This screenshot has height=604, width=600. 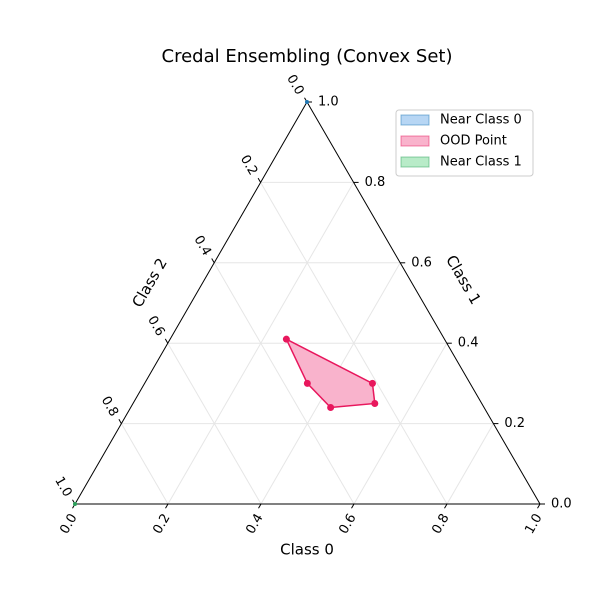 What do you see at coordinates (463, 280) in the screenshot?
I see `axis-label: Class 1` at bounding box center [463, 280].